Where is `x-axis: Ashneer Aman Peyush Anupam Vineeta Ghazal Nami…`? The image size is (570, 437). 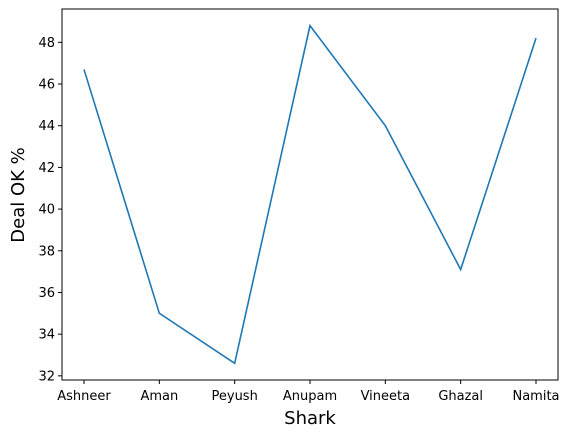 x-axis: Ashneer Aman Peyush Anupam Vineeta Ghazal Nami… is located at coordinates (308, 392).